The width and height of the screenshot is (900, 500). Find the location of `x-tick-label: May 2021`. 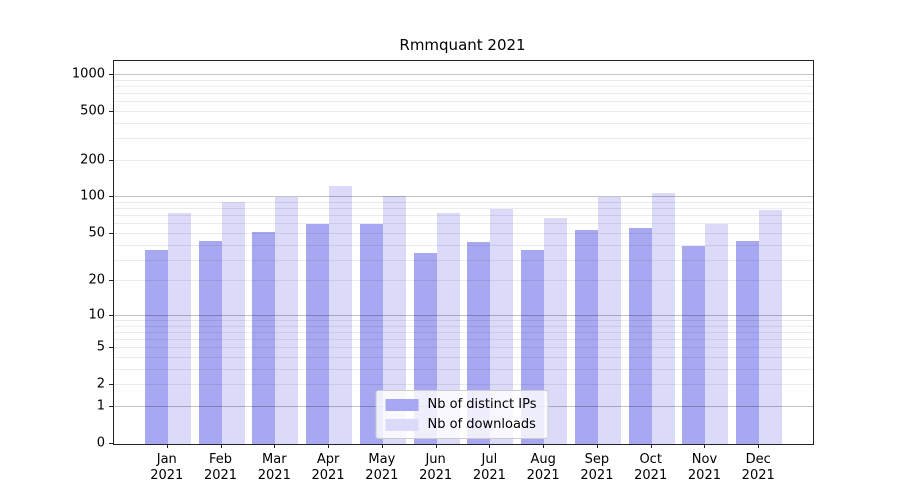

x-tick-label: May 2021 is located at coordinates (382, 467).